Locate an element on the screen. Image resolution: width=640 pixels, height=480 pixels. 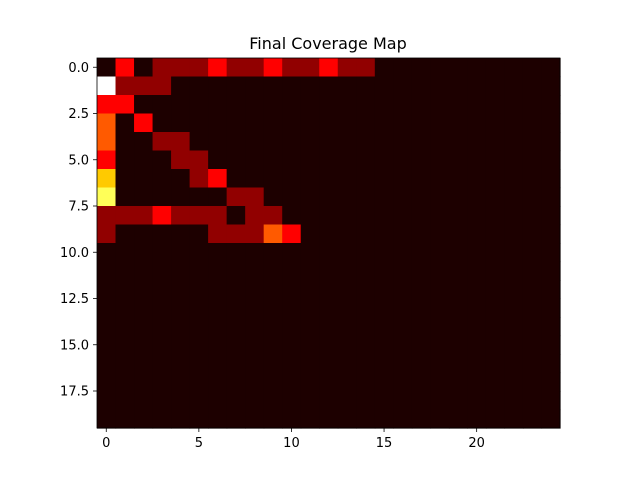
x-tick-label: 20 is located at coordinates (476, 443).